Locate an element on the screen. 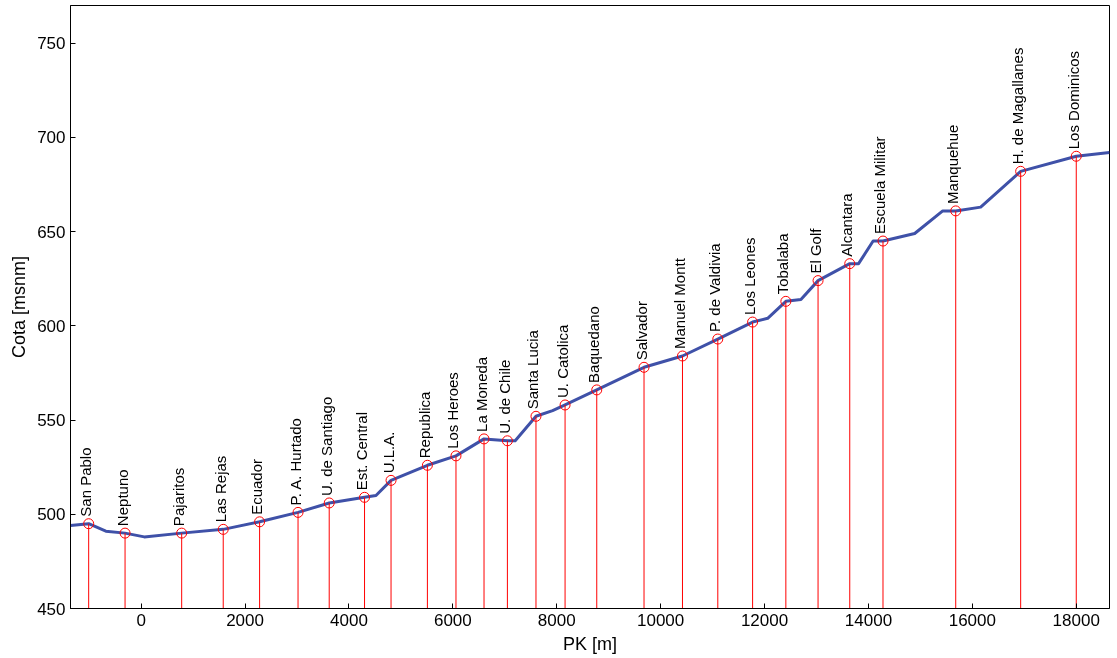 The height and width of the screenshot is (658, 1117). annotation: H. de Magallanes is located at coordinates (1018, 106).